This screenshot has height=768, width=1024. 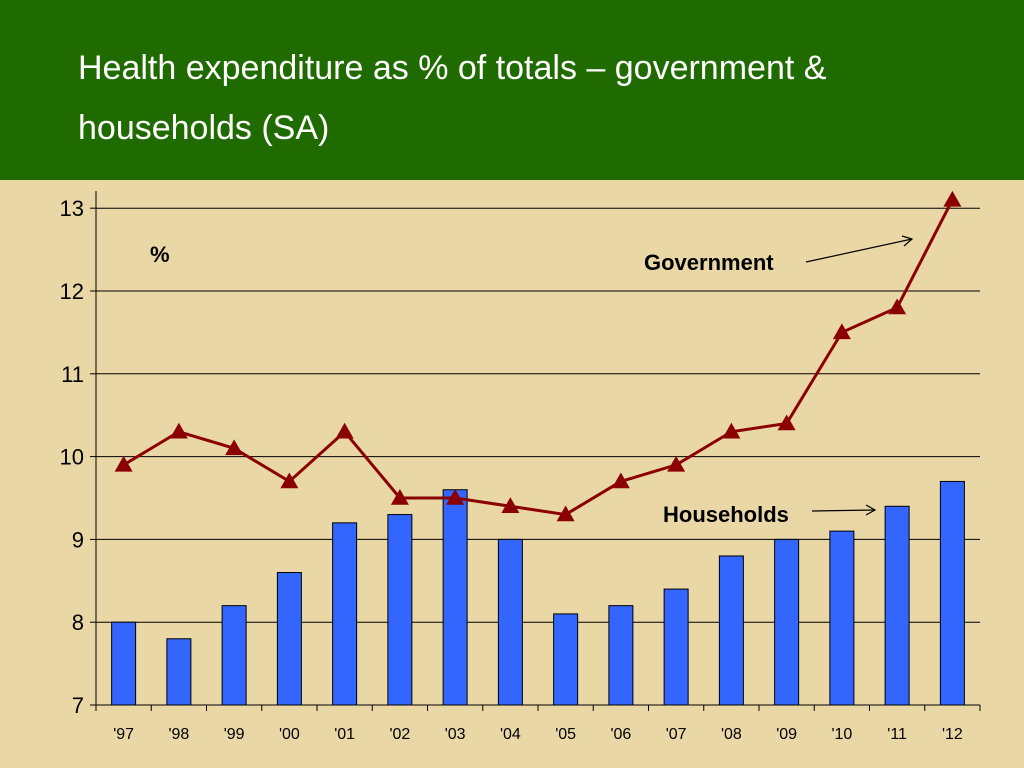 I want to click on x-tick-label: '00, so click(x=289, y=734).